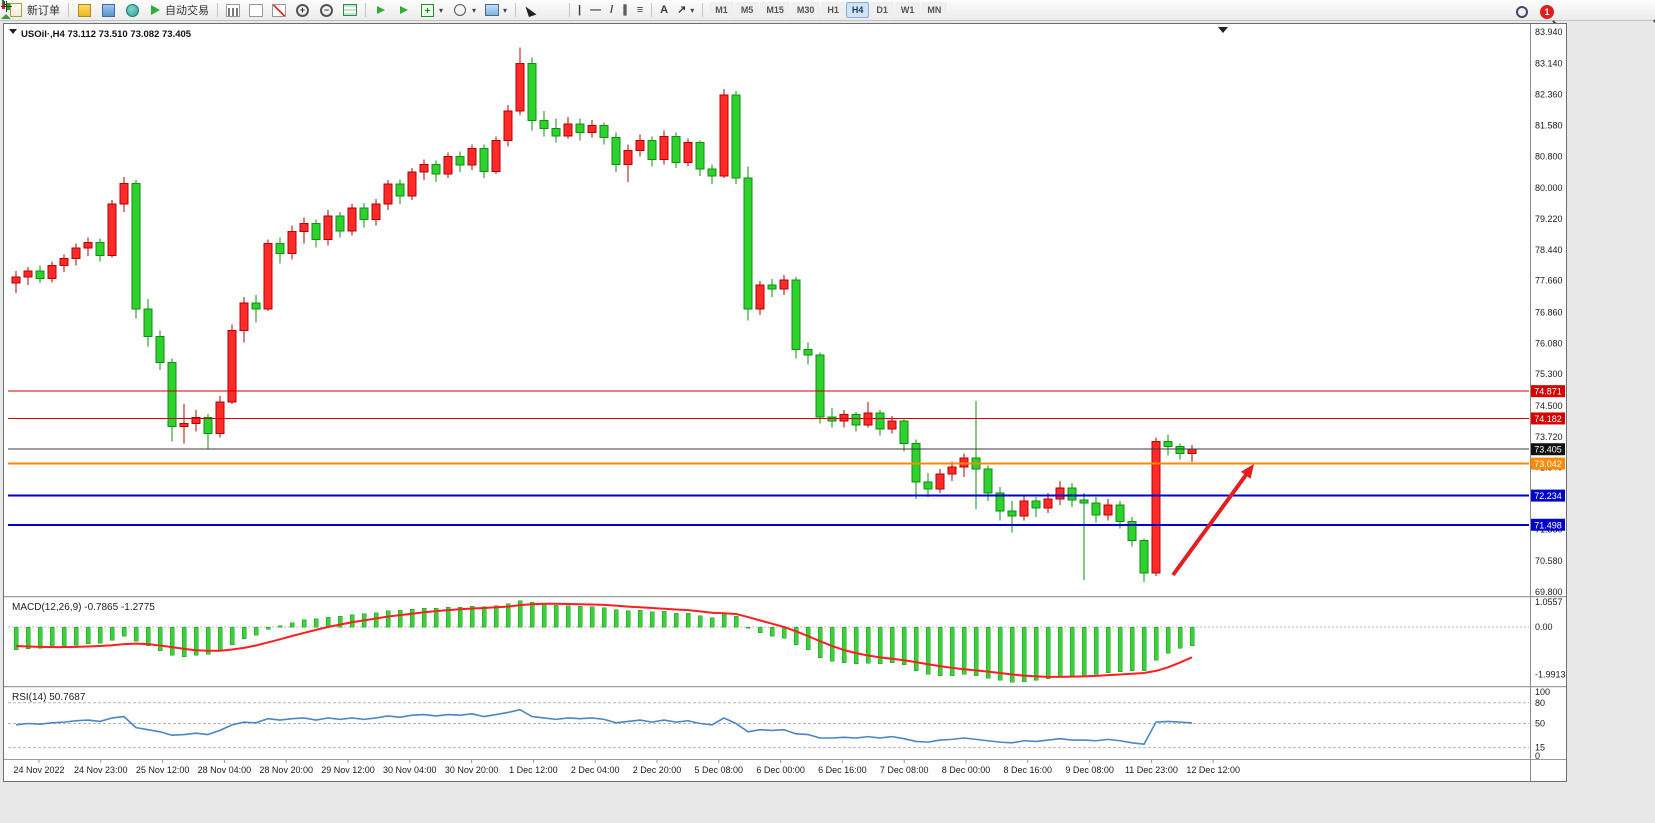  I want to click on timeframe-button-m30: M30, so click(805, 10).